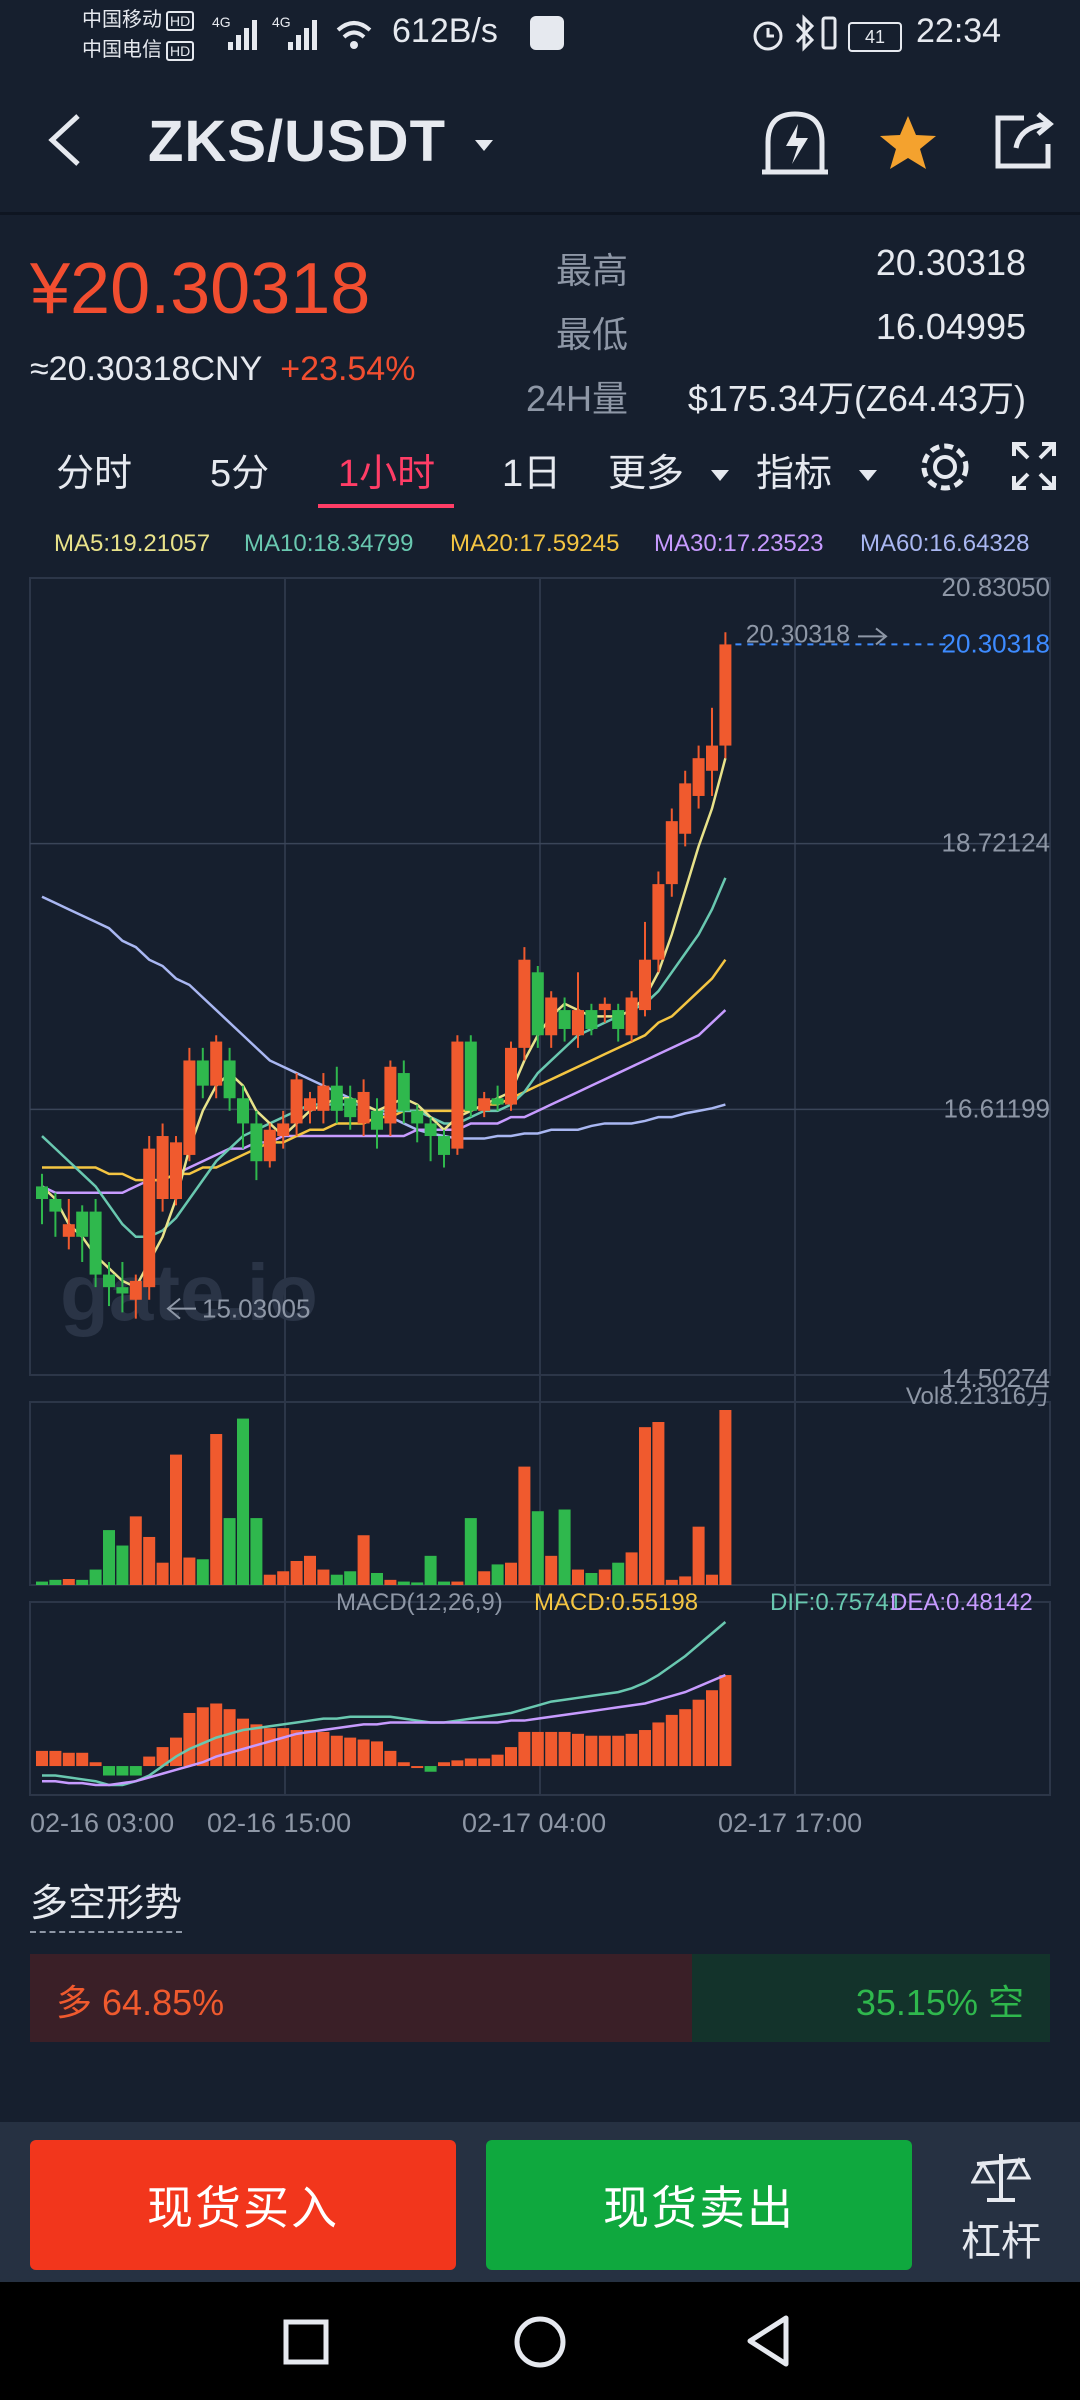 The width and height of the screenshot is (1080, 2400). Describe the element at coordinates (668, 469) in the screenshot. I see `tab-more: 更多` at that location.